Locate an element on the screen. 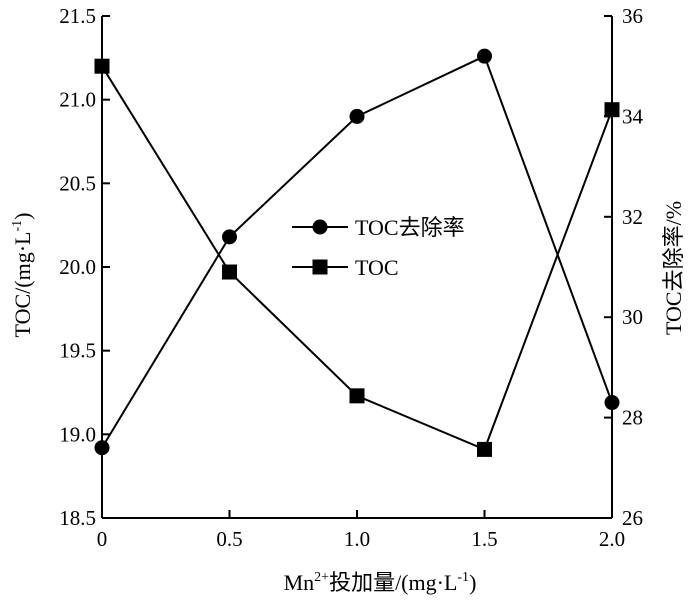 This screenshot has height=601, width=700. x-tick-label: 0 is located at coordinates (102, 539).